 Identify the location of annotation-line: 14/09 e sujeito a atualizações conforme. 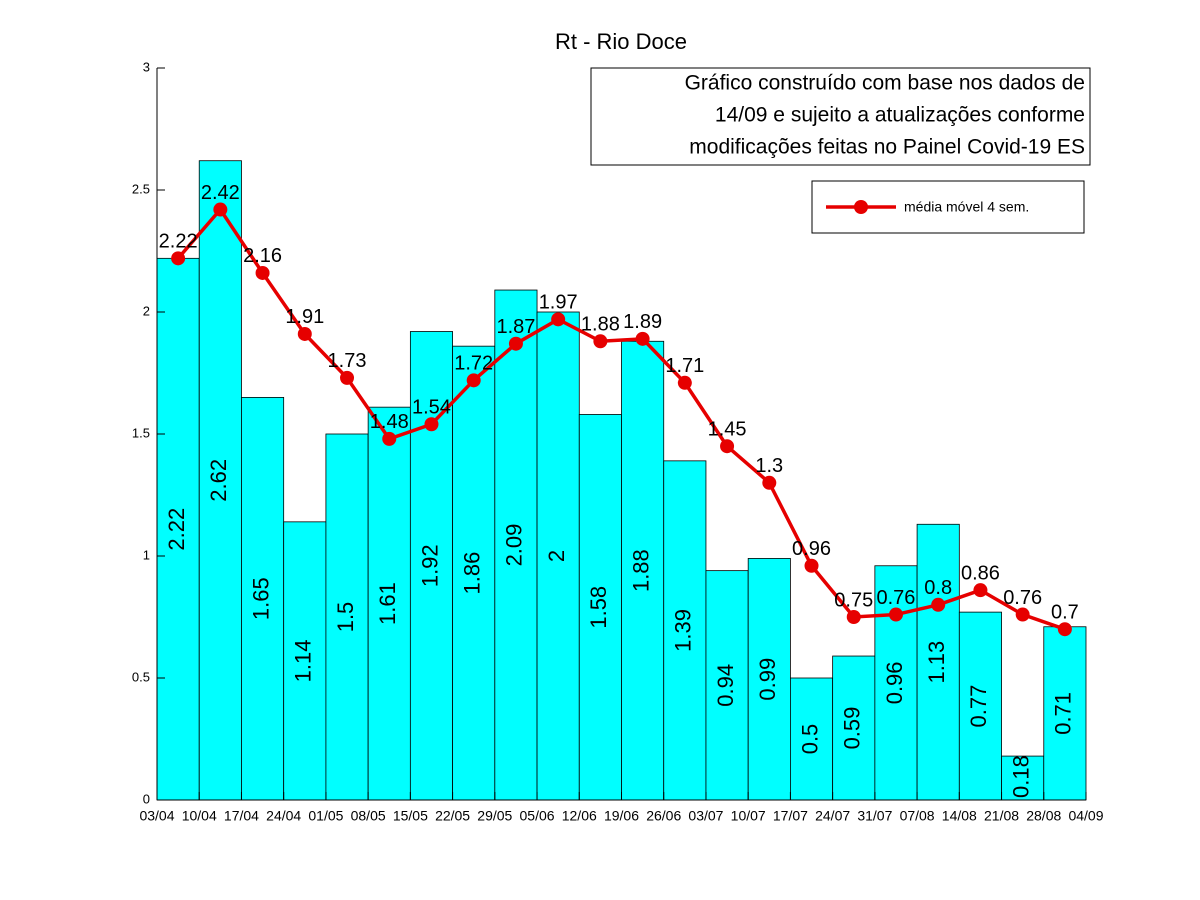
(900, 115).